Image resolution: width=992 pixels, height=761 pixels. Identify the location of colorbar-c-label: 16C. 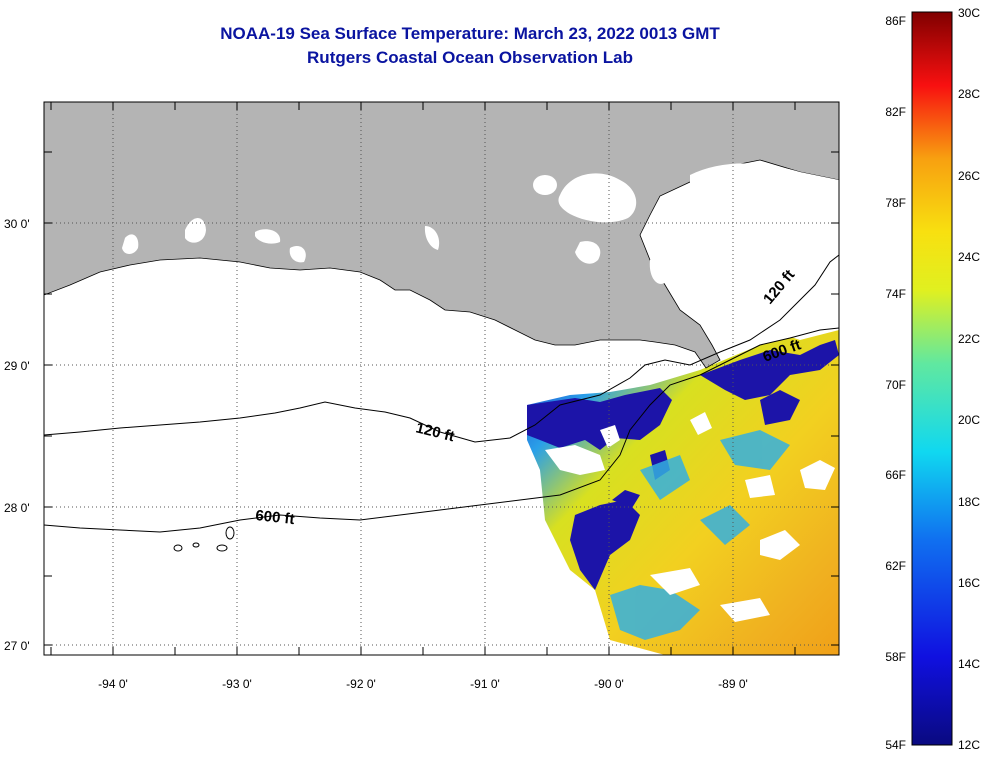
(969, 583).